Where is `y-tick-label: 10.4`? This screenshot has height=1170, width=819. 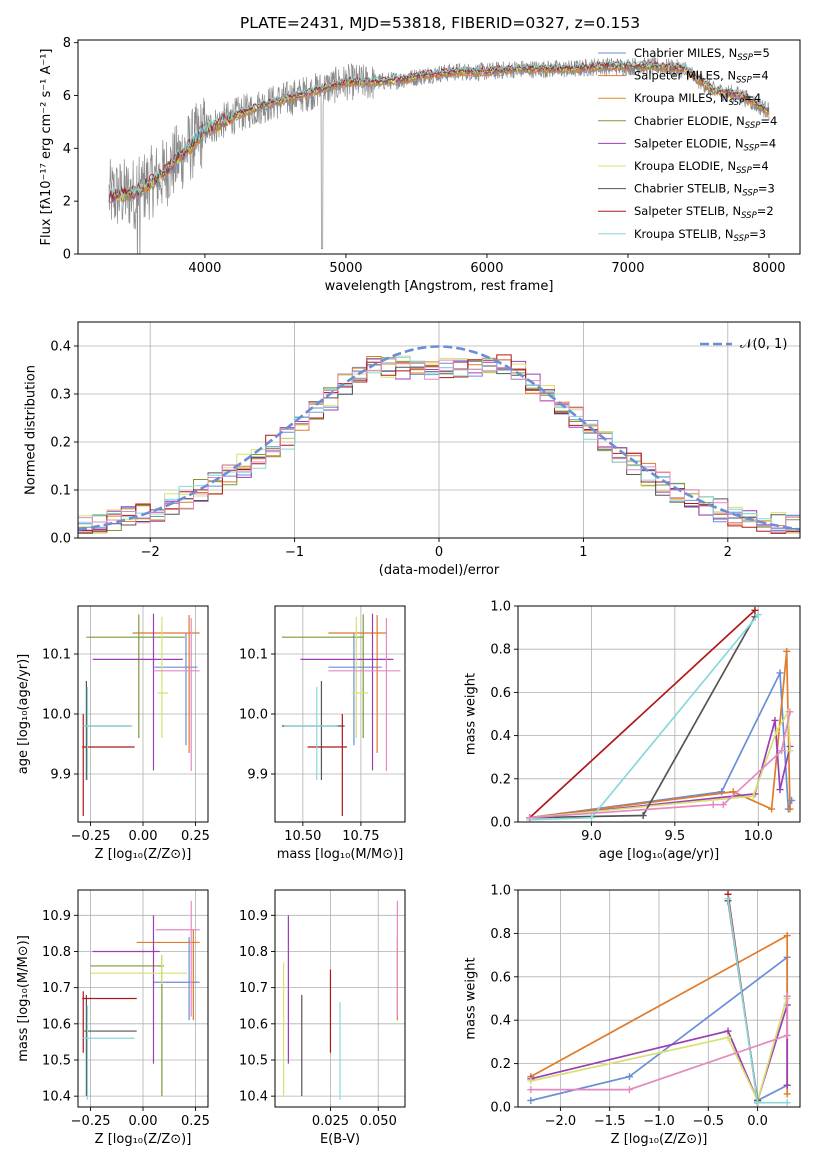
y-tick-label: 10.4 is located at coordinates (56, 1097).